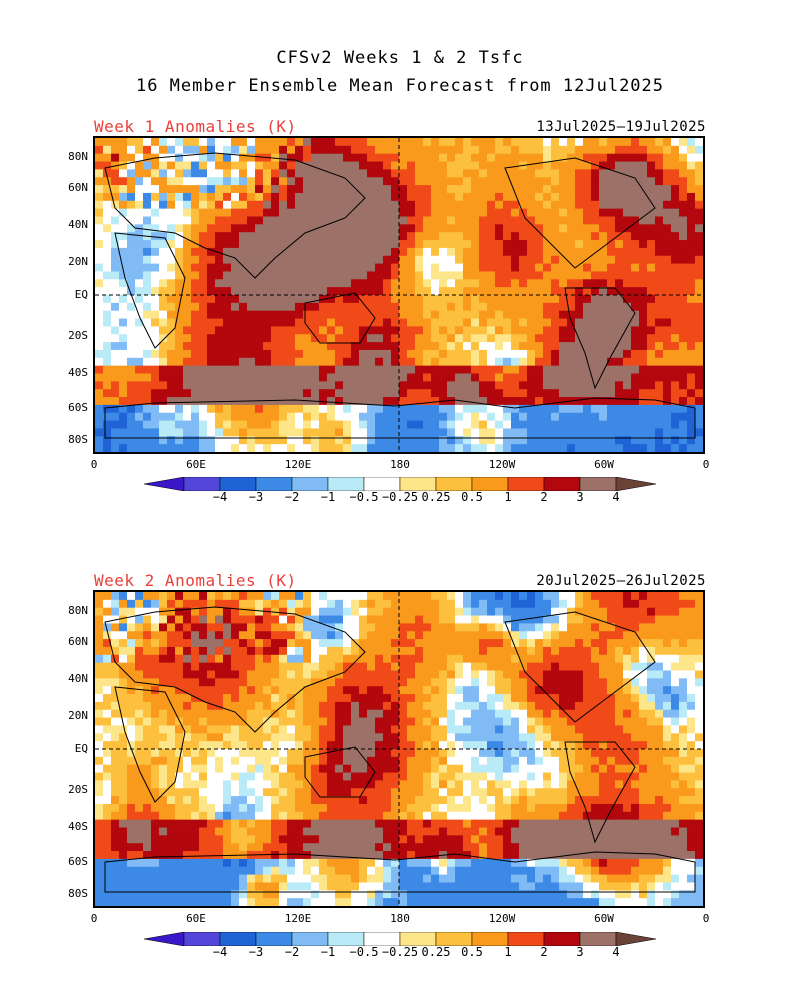 Image resolution: width=800 pixels, height=1000 pixels. I want to click on panel2-lat-label: 20S, so click(78, 790).